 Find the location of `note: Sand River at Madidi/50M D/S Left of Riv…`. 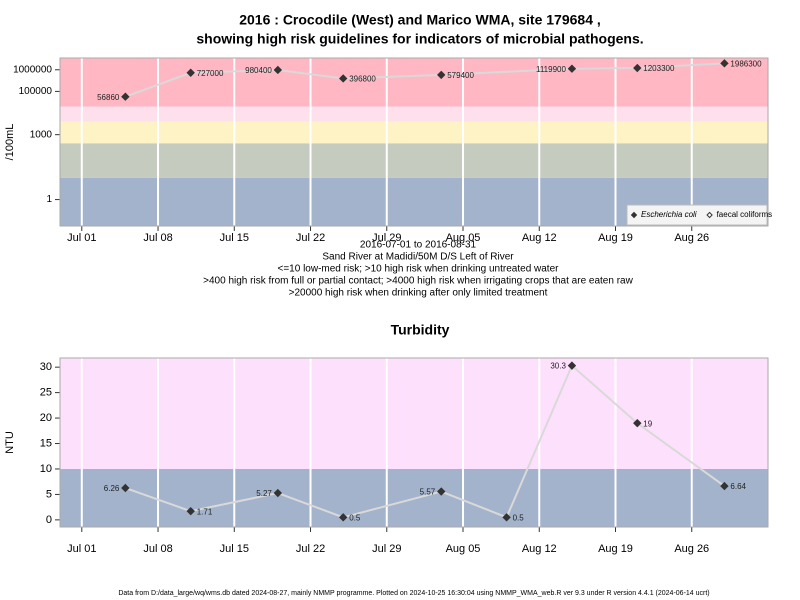

note: Sand River at Madidi/50M D/S Left of Riv… is located at coordinates (418, 257).